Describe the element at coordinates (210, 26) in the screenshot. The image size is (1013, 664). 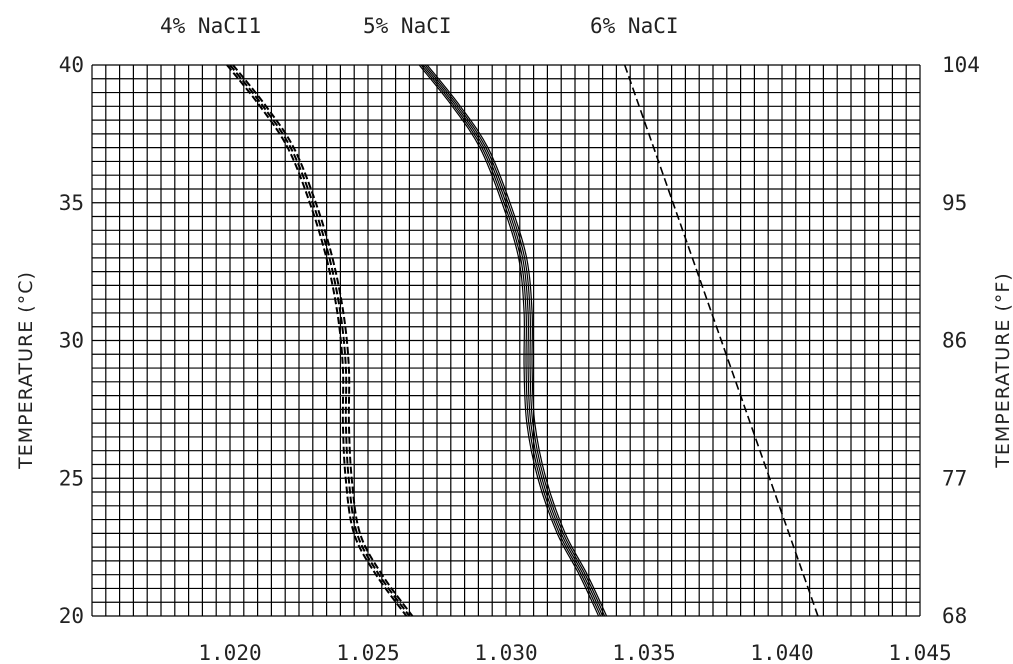
I see `series-label-4pct: 4% NaCI1` at that location.